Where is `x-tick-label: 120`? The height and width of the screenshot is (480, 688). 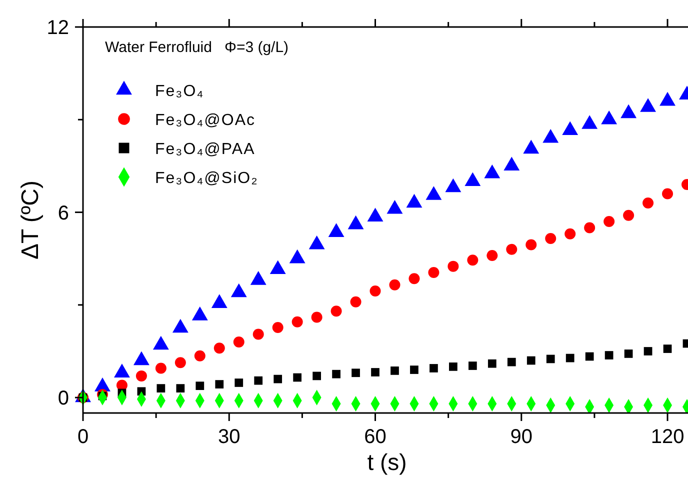 x-tick-label: 120 is located at coordinates (667, 437).